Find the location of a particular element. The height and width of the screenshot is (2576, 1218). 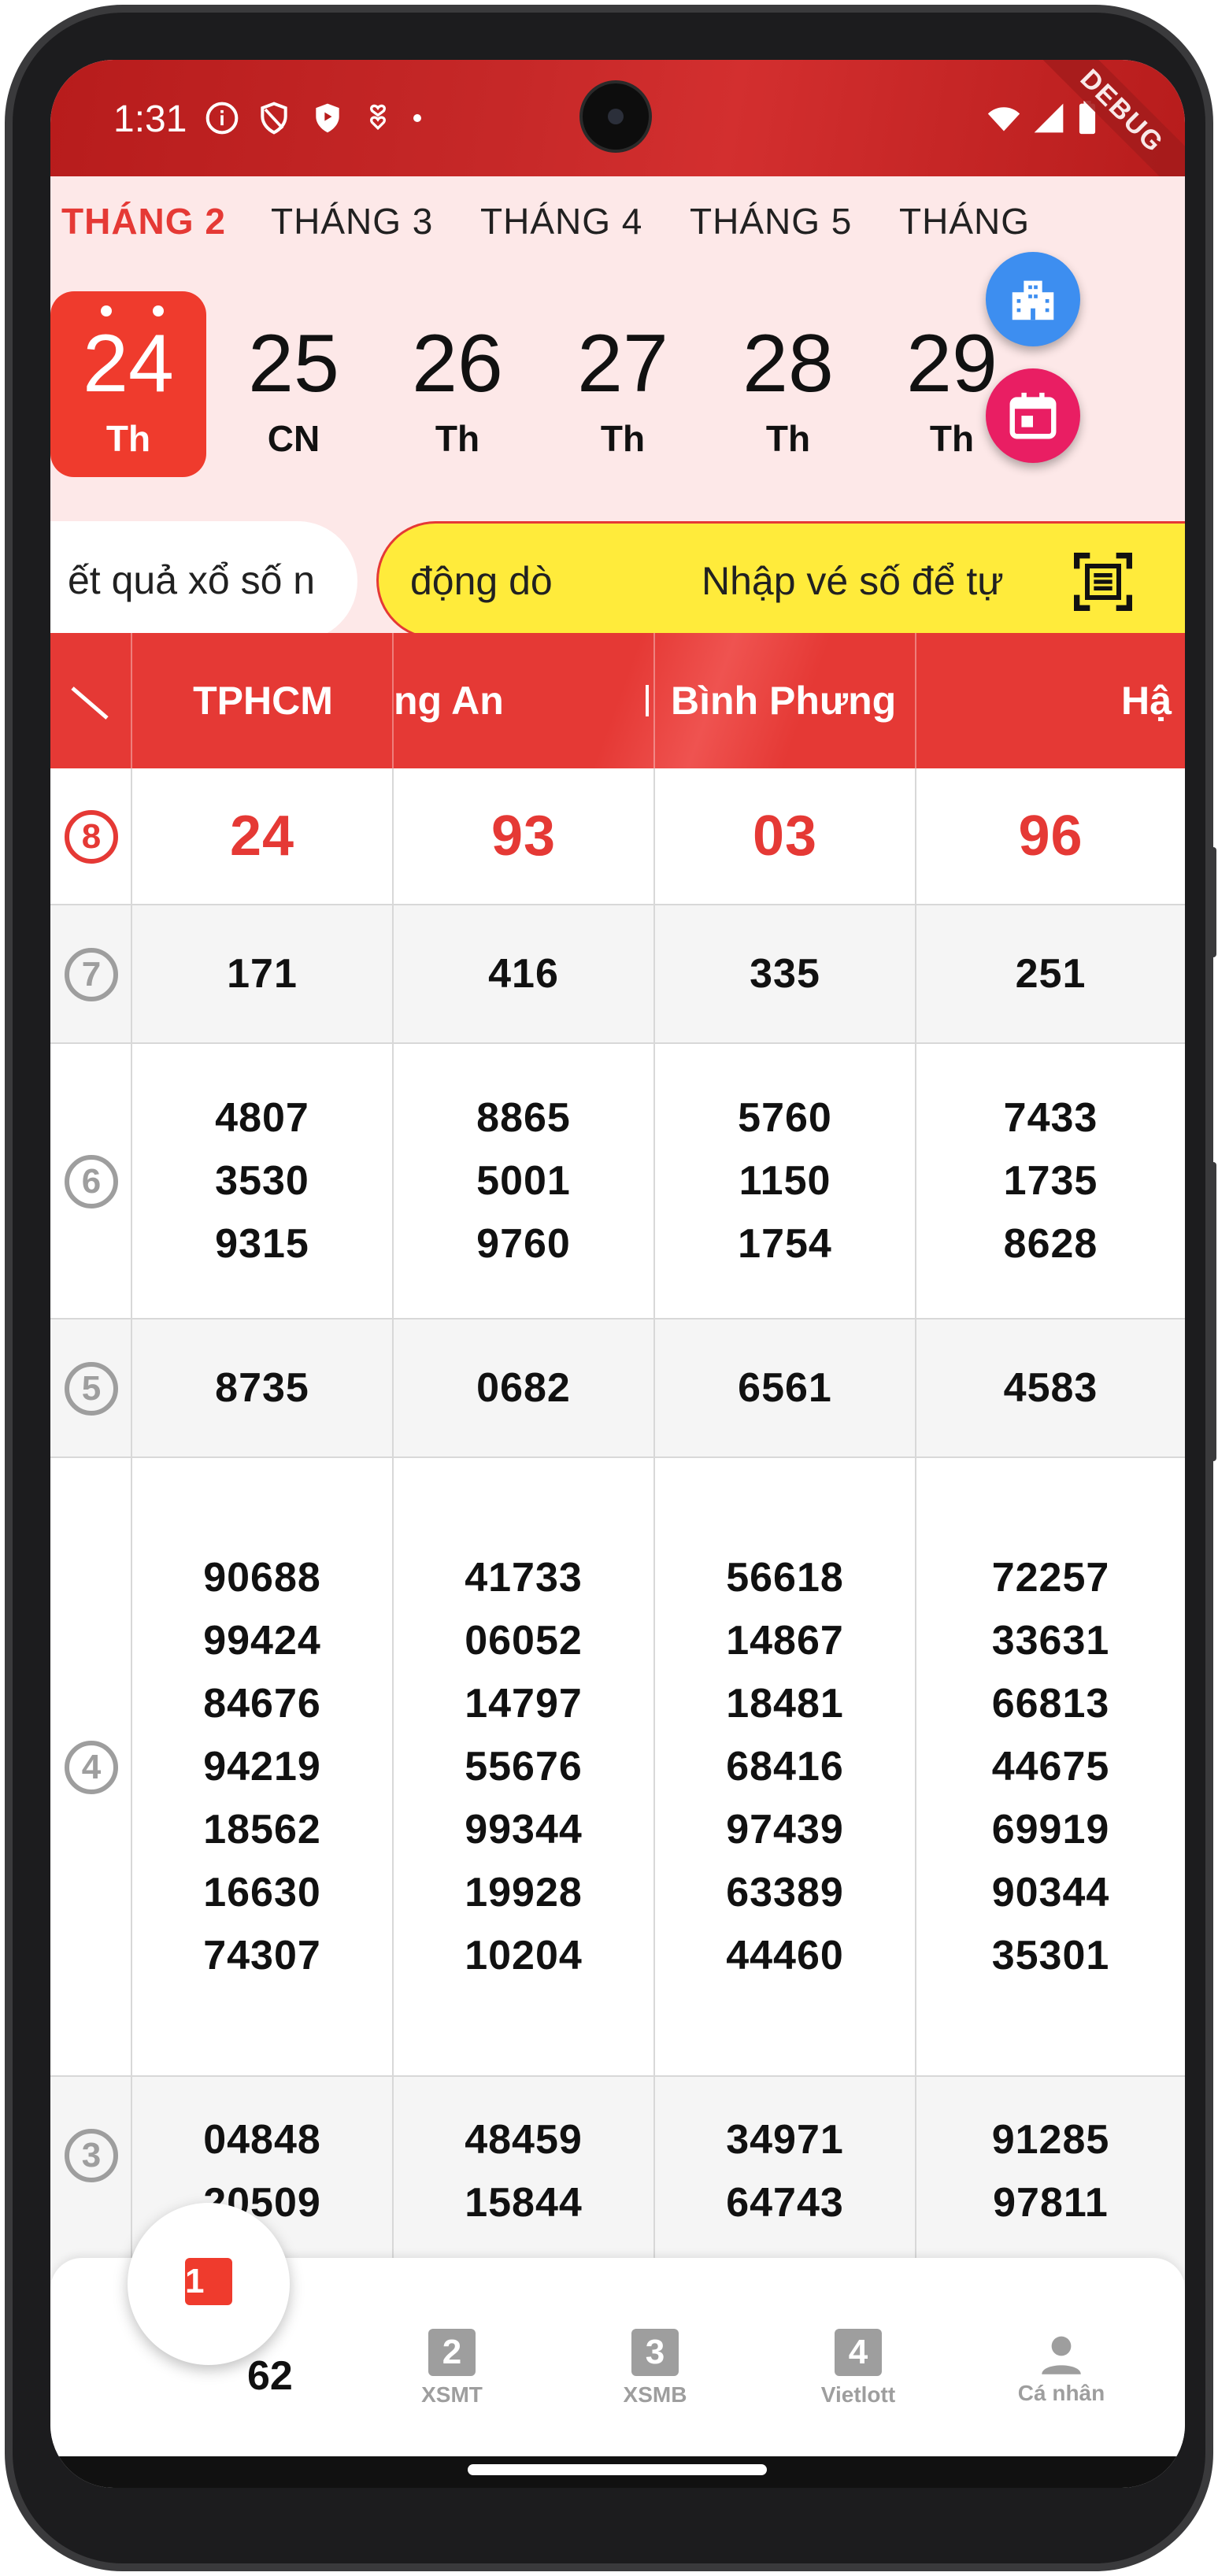

result-number: 68416 is located at coordinates (785, 1767).